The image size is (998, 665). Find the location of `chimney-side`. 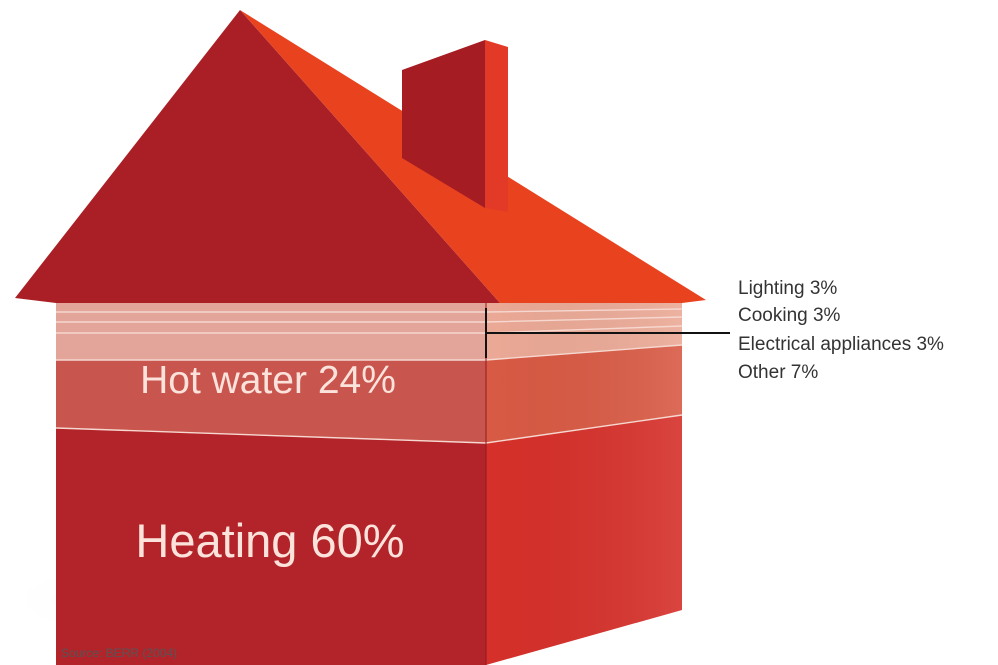

chimney-side is located at coordinates (496, 126).